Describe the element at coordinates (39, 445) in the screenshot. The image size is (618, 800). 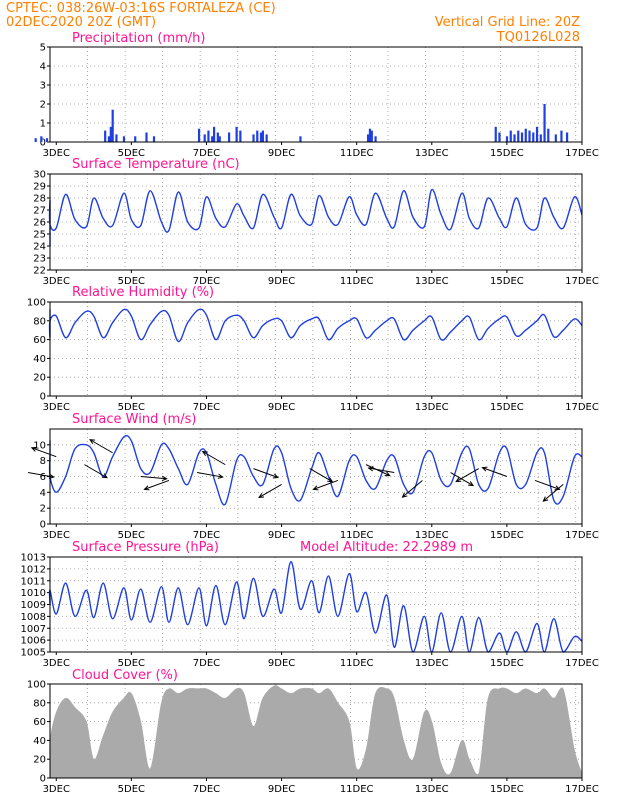
I see `y-tick-label: 10` at that location.